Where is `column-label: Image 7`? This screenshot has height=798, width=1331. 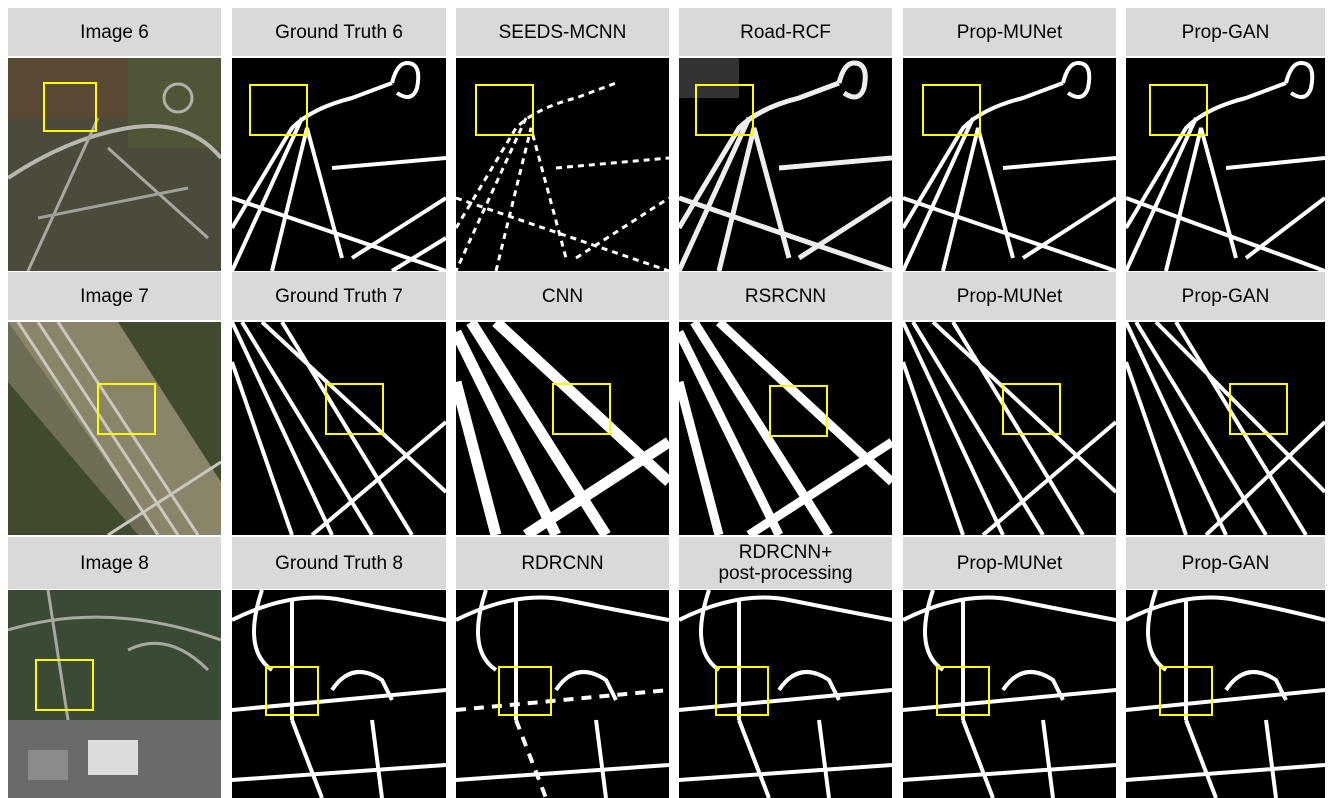 column-label: Image 7 is located at coordinates (114, 296).